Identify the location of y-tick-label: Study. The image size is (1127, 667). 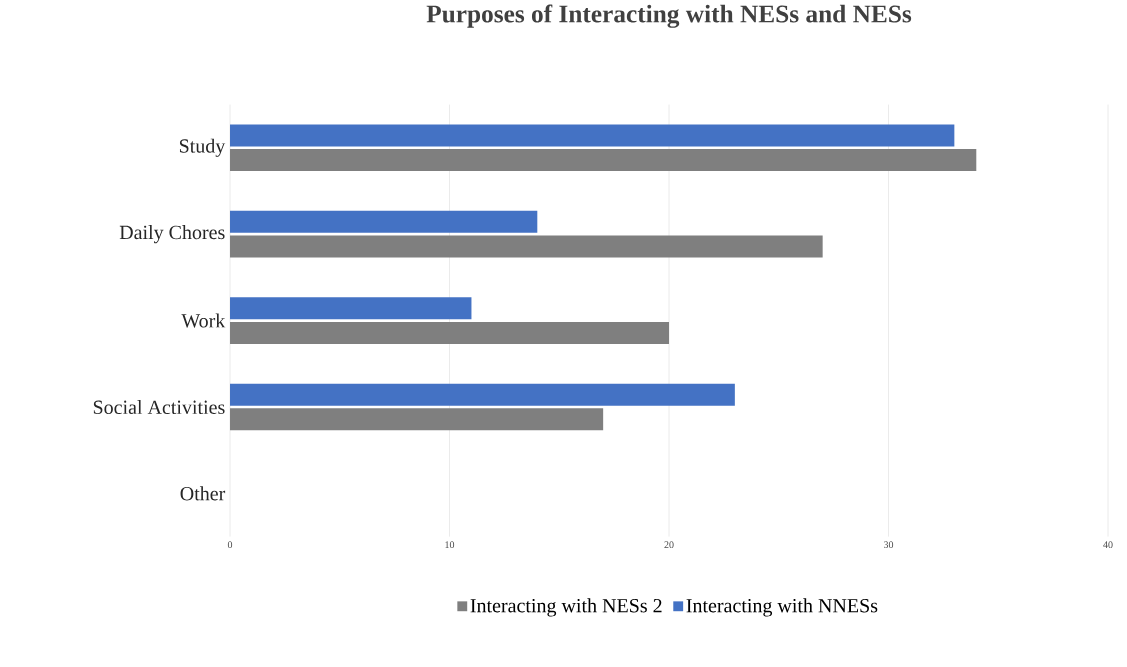
(202, 148).